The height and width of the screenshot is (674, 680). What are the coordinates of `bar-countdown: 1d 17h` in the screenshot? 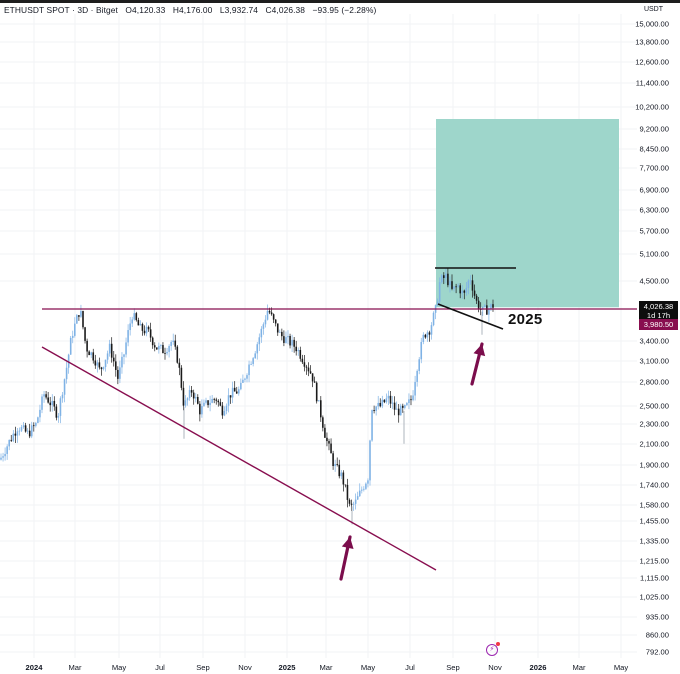 It's located at (658, 315).